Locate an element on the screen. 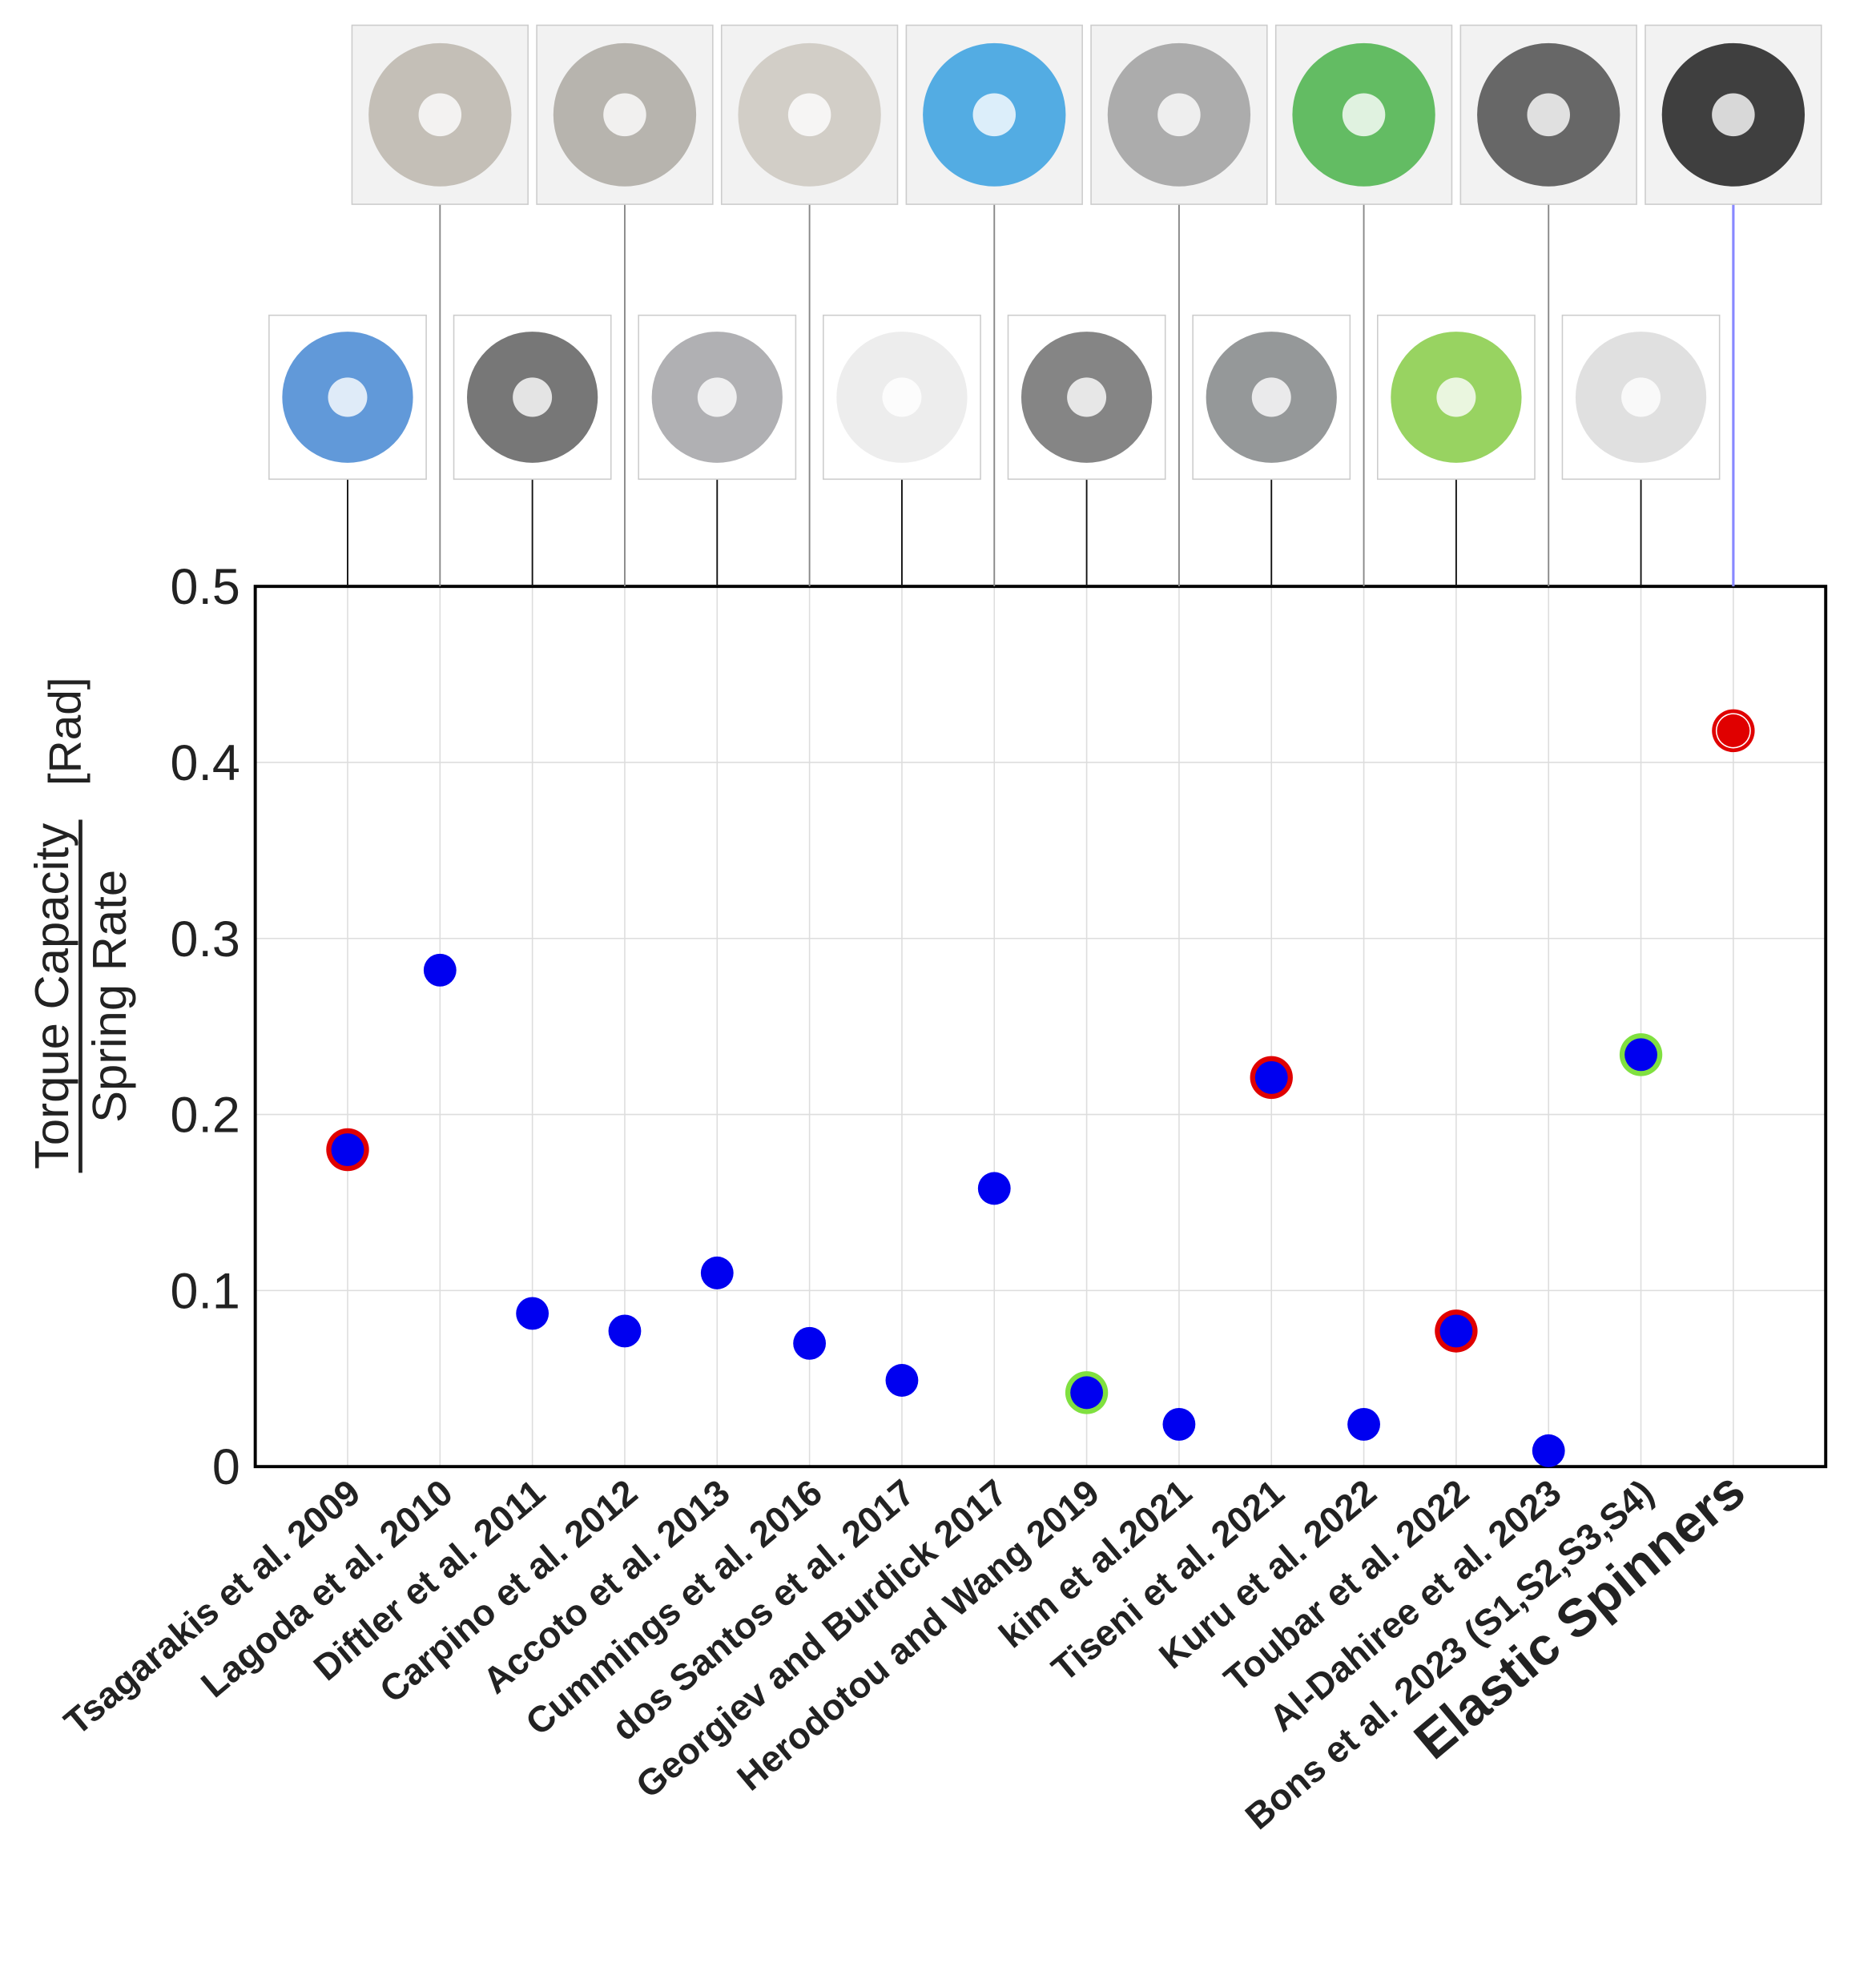 This screenshot has width=1876, height=1971. y-tick-label: 0.1 is located at coordinates (205, 1291).